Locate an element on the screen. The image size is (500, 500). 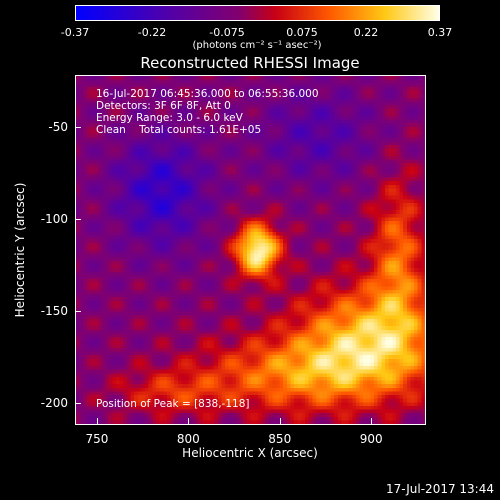
timestamp-footer: 17-Jul-2017 13:44 is located at coordinates (439, 489).